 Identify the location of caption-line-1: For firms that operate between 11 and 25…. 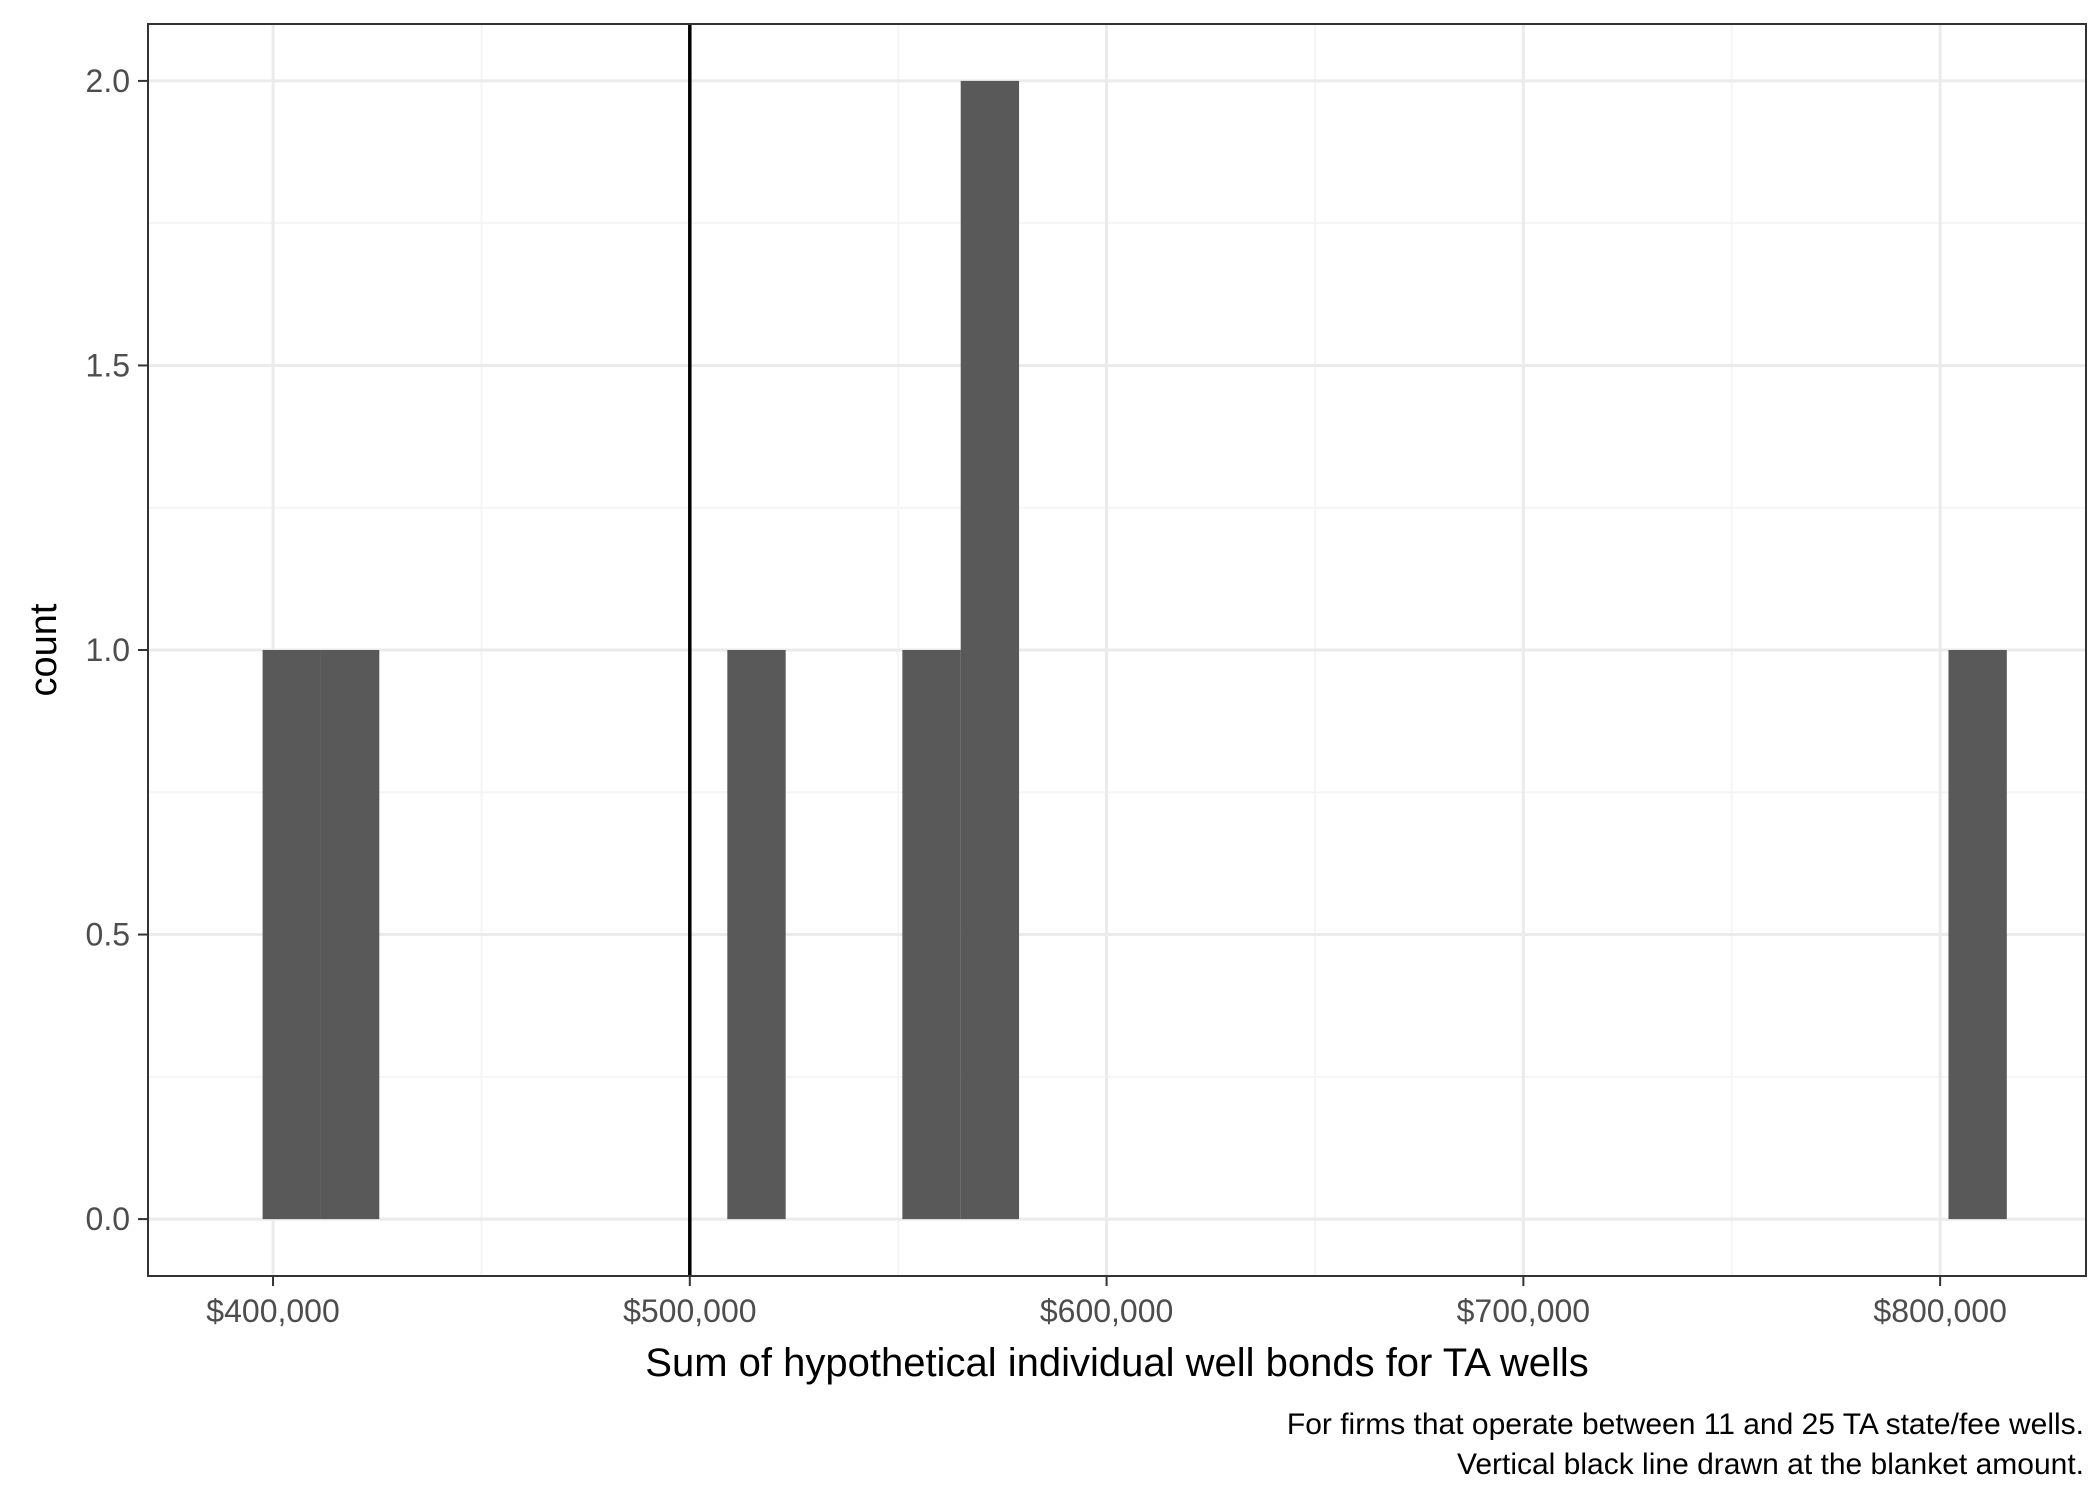
(1685, 1424).